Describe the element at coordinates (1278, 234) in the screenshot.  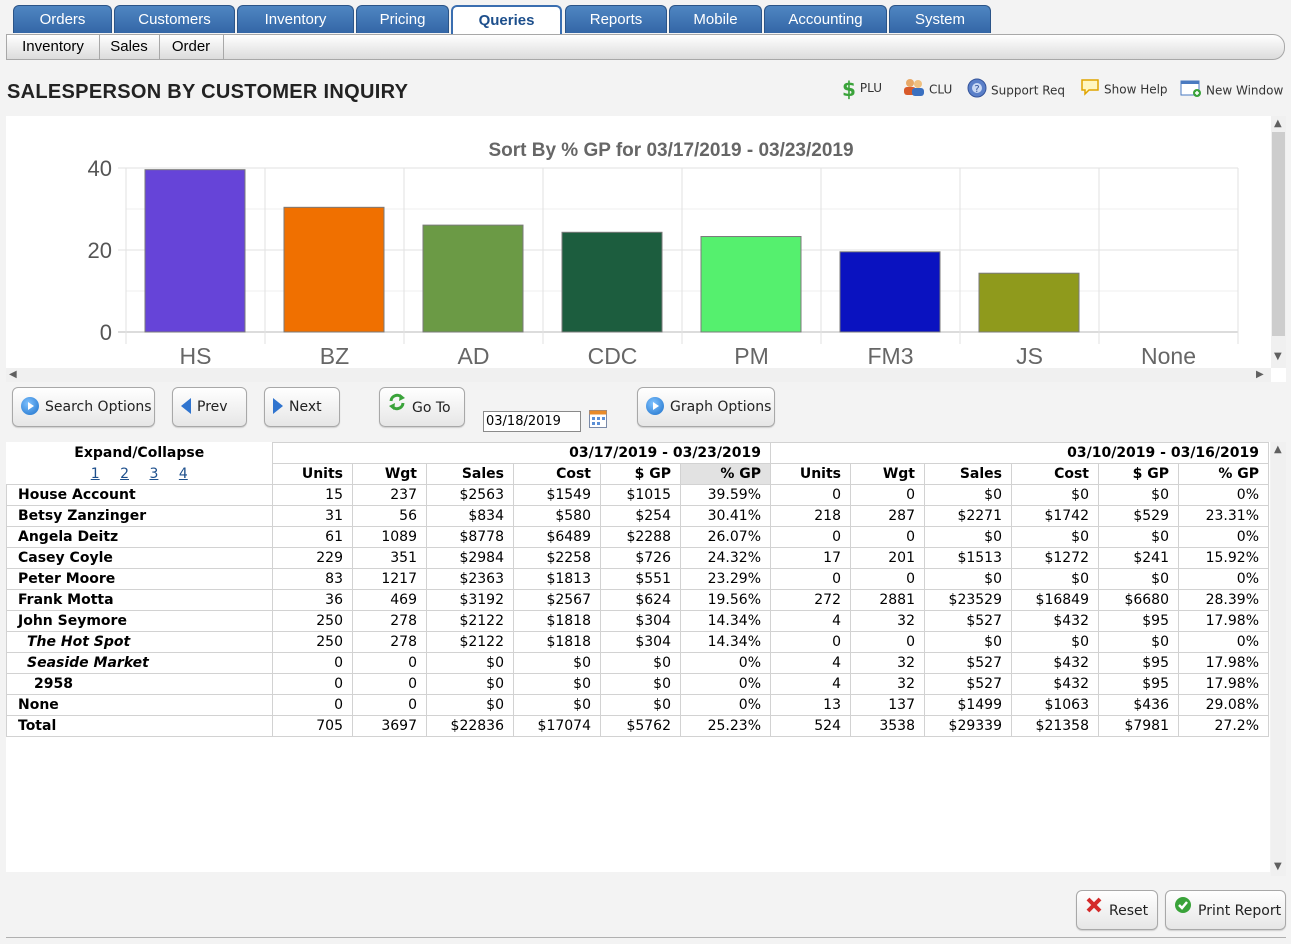
I see `chart-scroll-thumb` at that location.